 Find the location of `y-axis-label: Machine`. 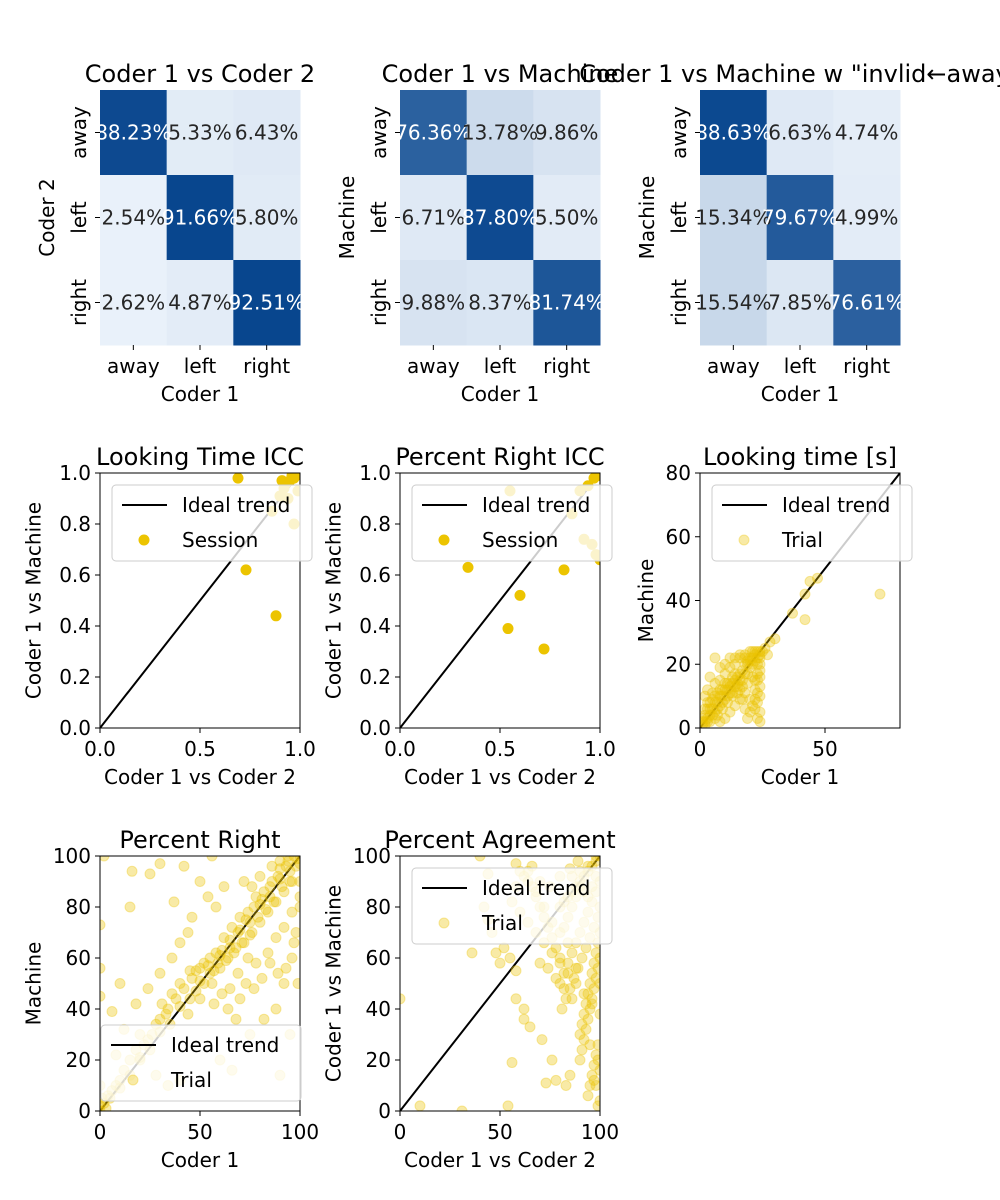

y-axis-label: Machine is located at coordinates (347, 218).